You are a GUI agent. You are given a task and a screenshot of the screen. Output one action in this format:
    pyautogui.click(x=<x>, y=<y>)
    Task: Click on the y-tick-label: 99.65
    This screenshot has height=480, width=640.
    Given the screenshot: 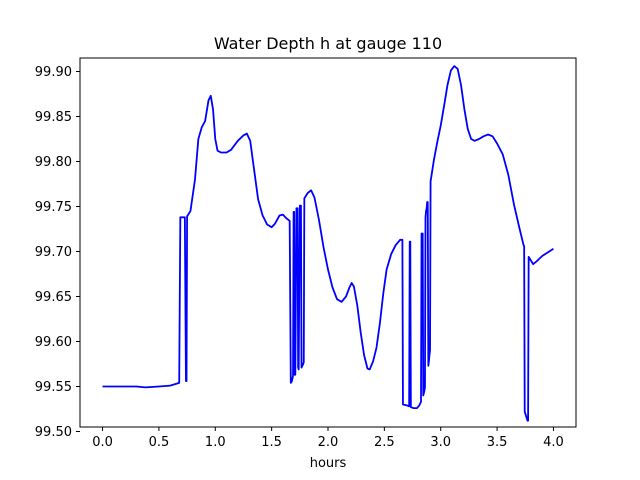 What is the action you would take?
    pyautogui.click(x=53, y=297)
    